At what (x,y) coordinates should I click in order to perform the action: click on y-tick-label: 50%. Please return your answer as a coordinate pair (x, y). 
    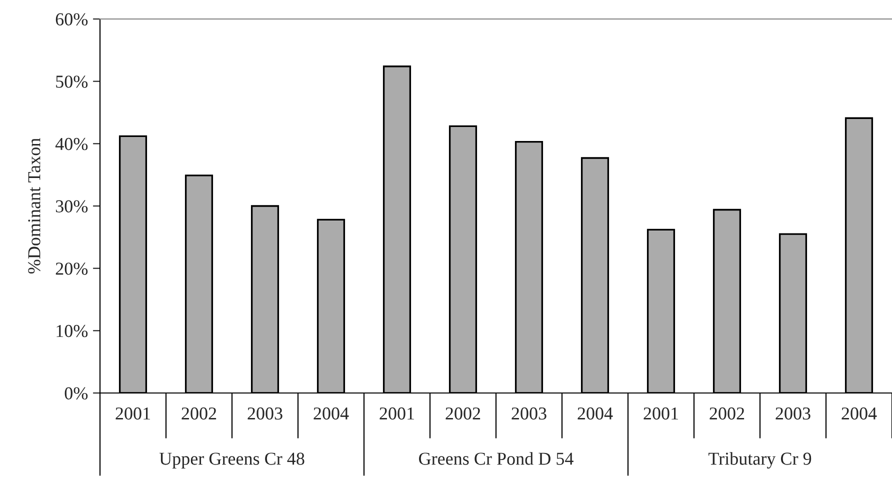
    Looking at the image, I should click on (72, 82).